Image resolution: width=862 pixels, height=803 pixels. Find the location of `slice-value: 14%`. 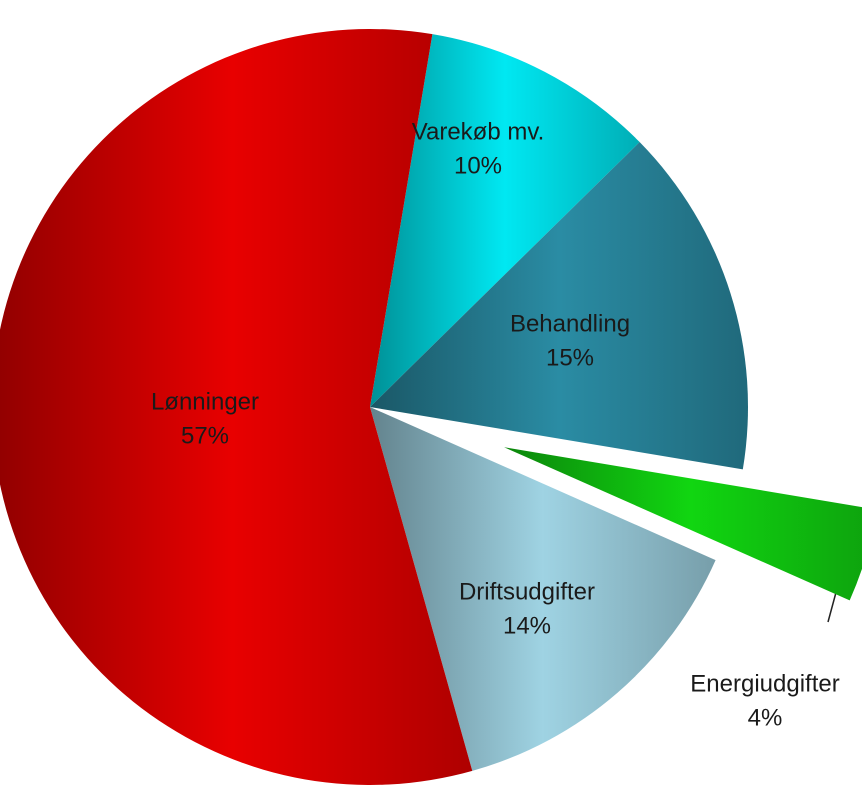

slice-value: 14% is located at coordinates (527, 625).